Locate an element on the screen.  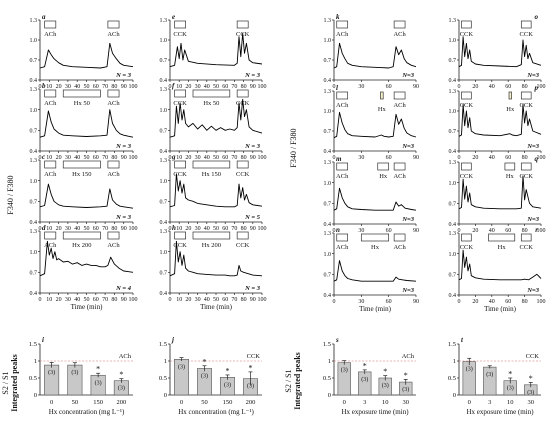
n-count-label: N = 3 is located at coordinates (123, 75).